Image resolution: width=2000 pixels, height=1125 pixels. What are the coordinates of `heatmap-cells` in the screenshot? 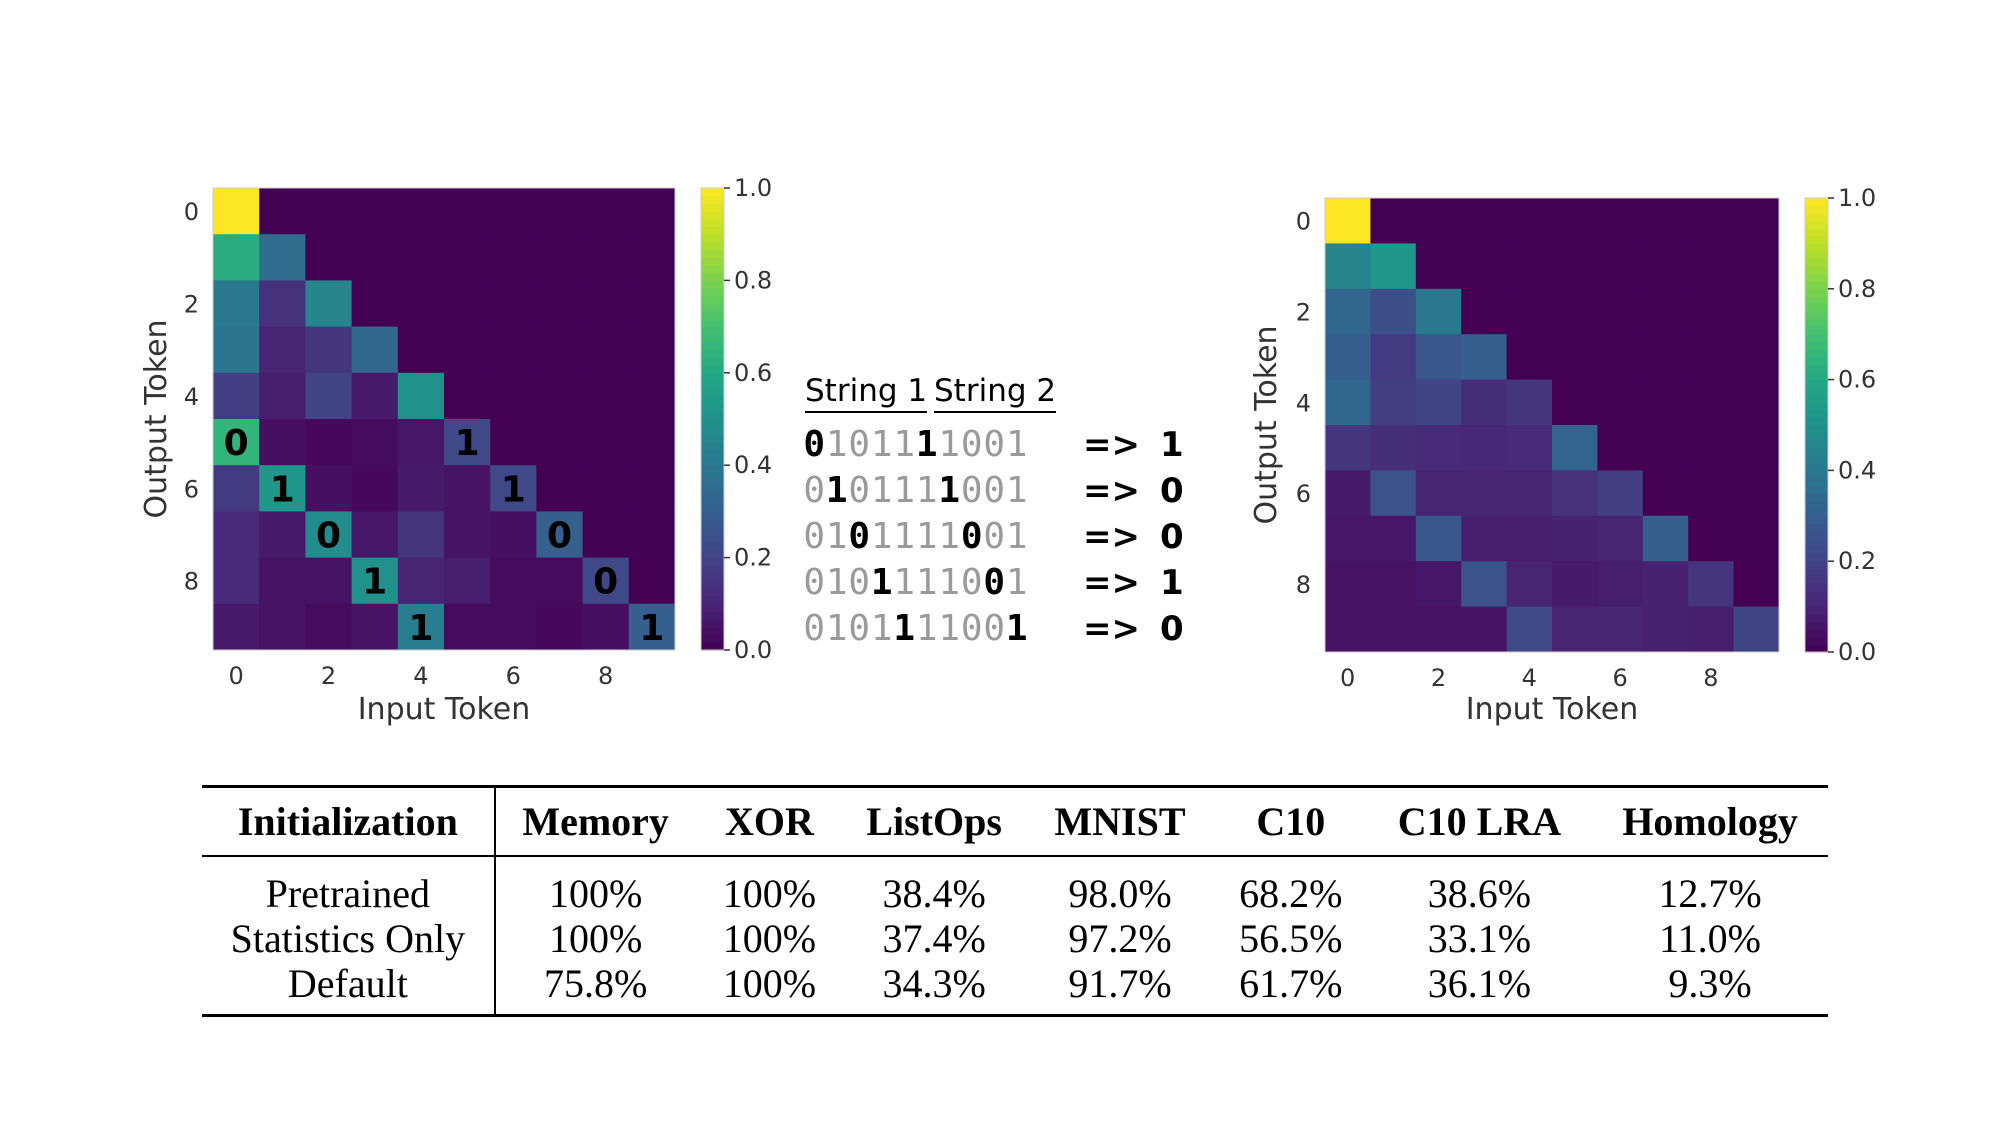 It's located at (1552, 425).